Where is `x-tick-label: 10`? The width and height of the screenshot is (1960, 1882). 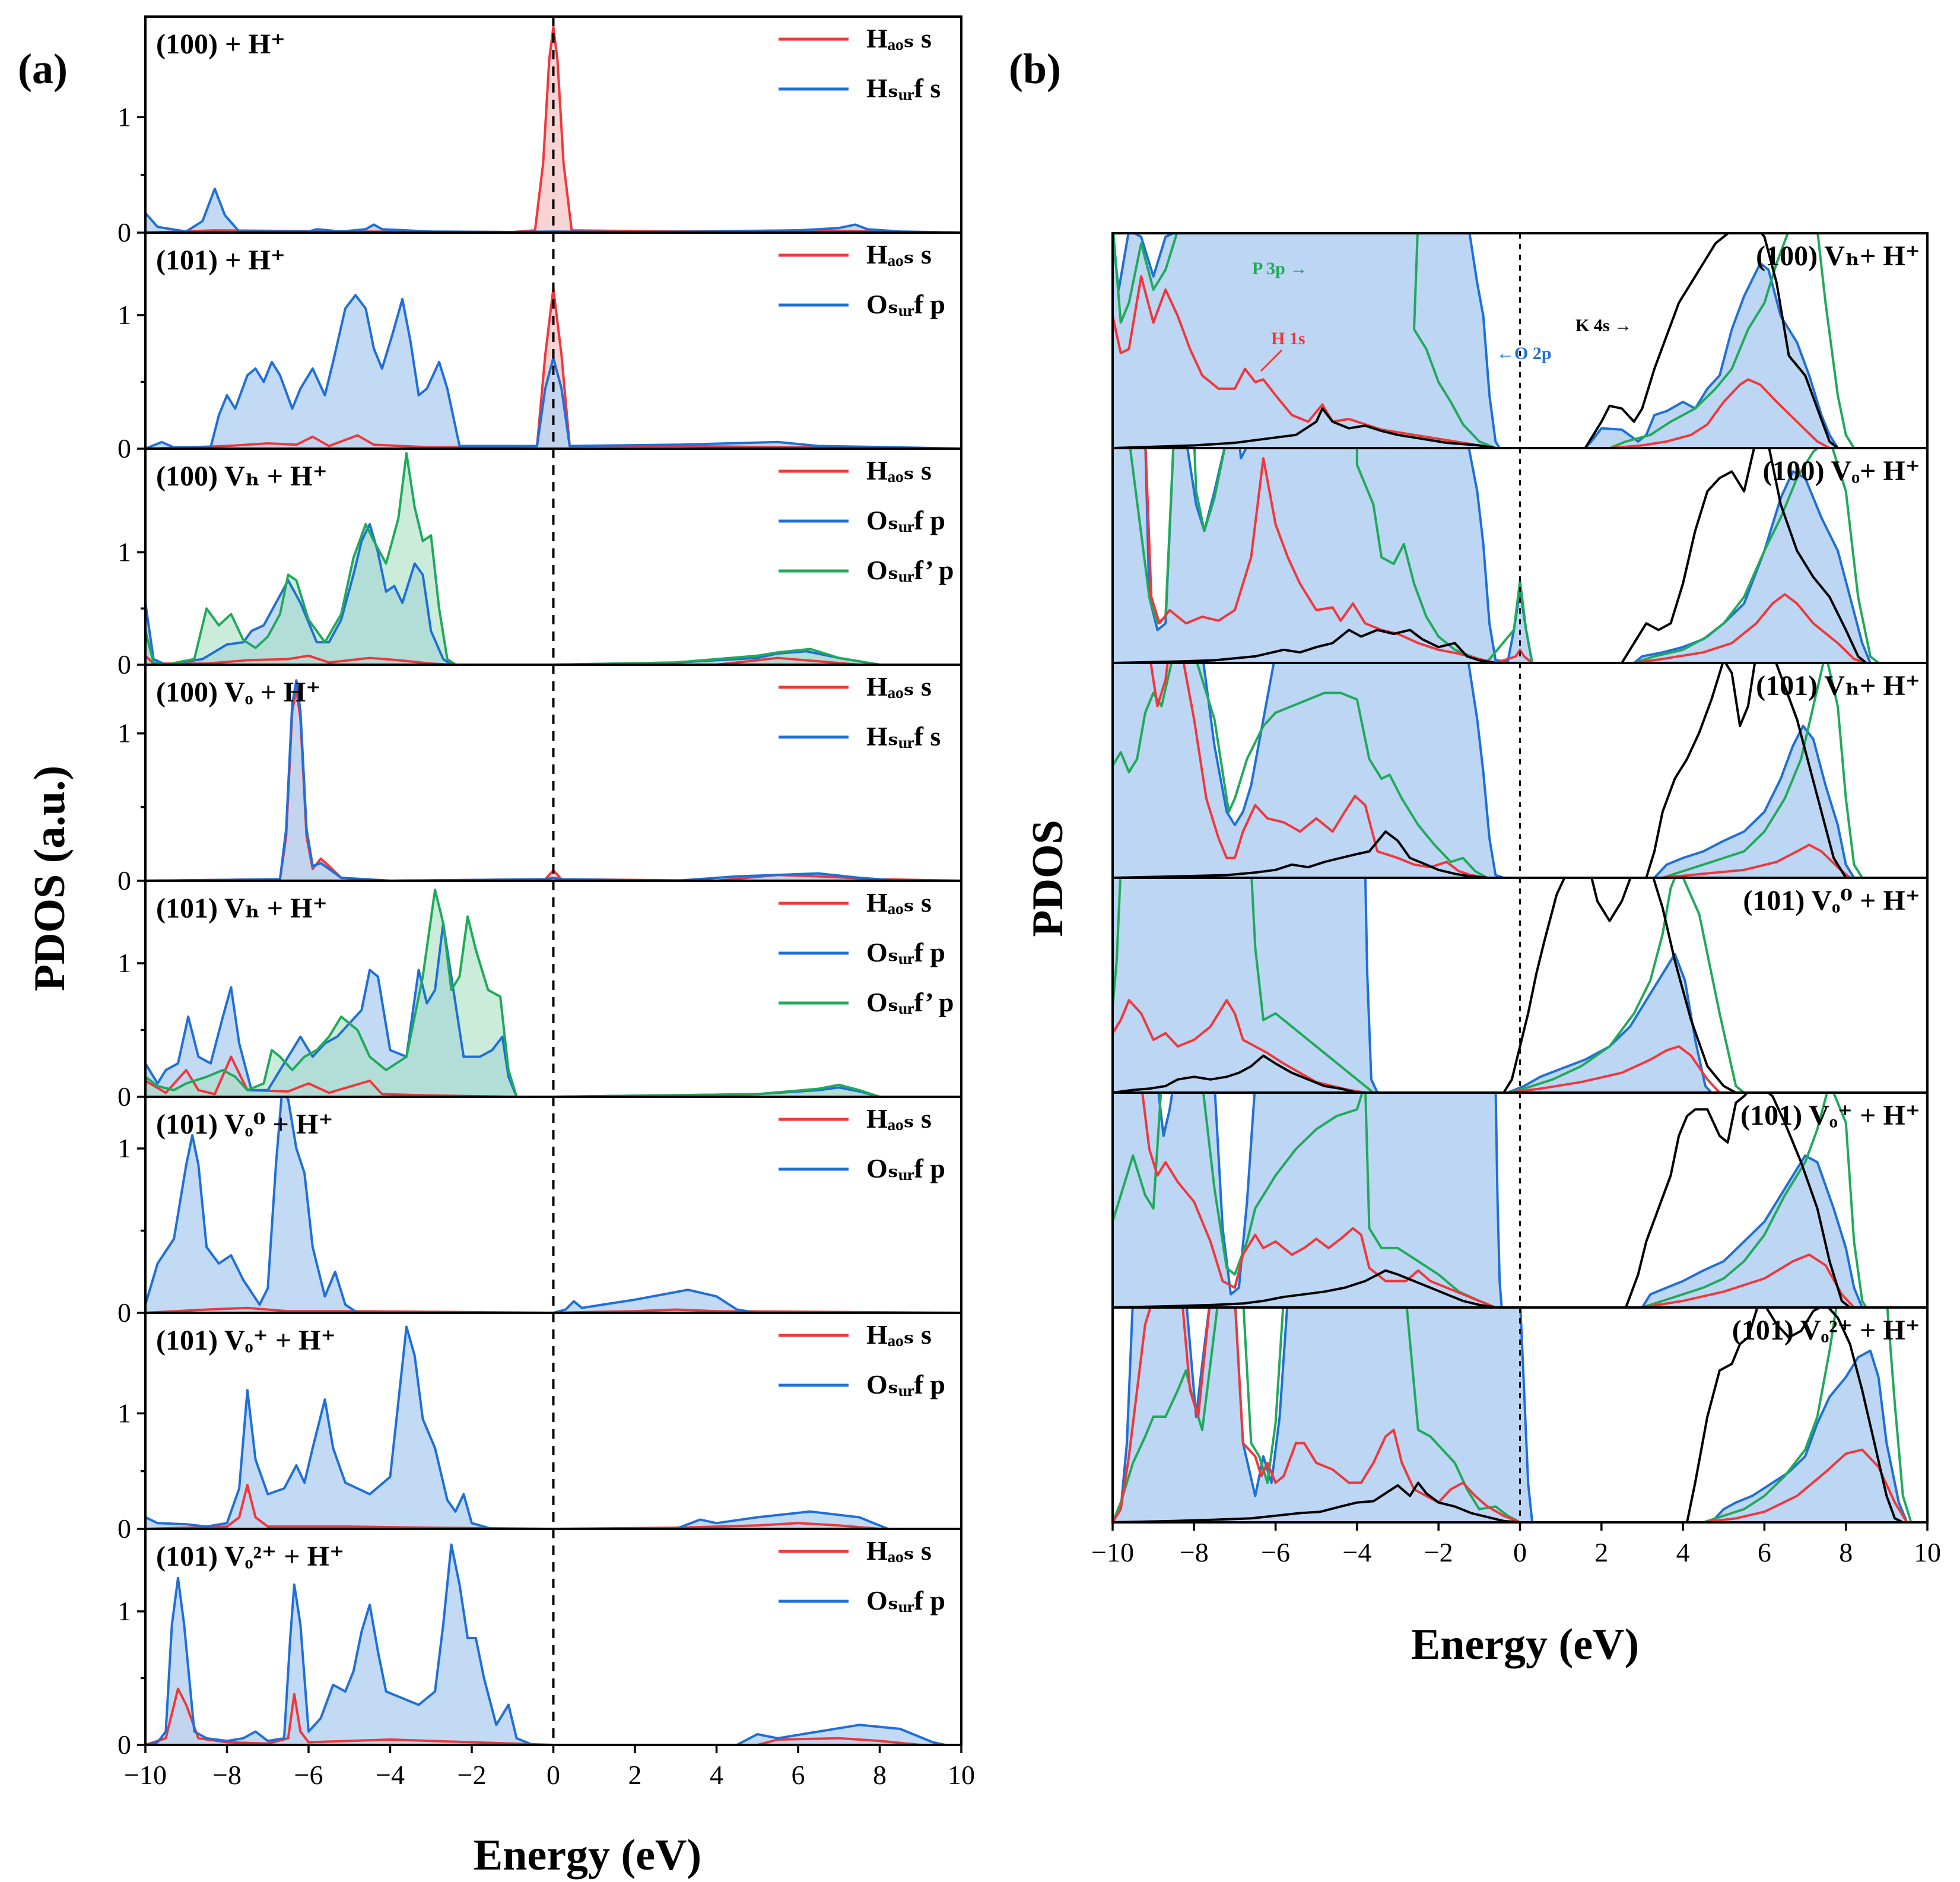 x-tick-label: 10 is located at coordinates (1927, 1552).